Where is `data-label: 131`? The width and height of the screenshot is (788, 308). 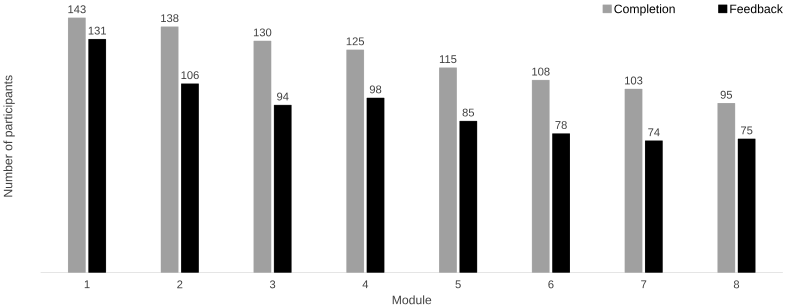 data-label: 131 is located at coordinates (97, 30).